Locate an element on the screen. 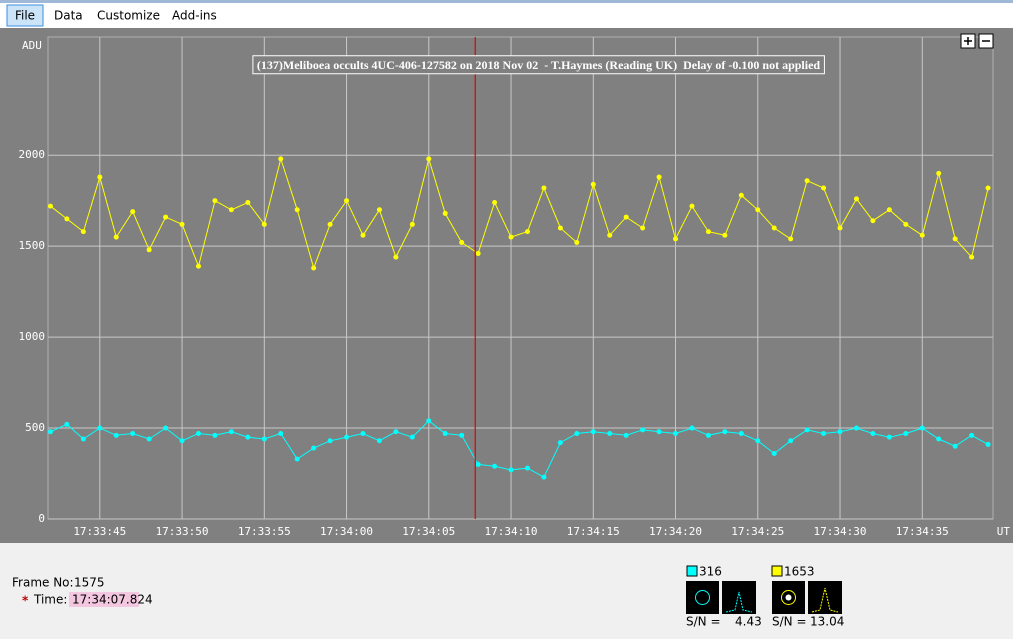 The width and height of the screenshot is (1013, 639). legend-swatch is located at coordinates (777, 571).